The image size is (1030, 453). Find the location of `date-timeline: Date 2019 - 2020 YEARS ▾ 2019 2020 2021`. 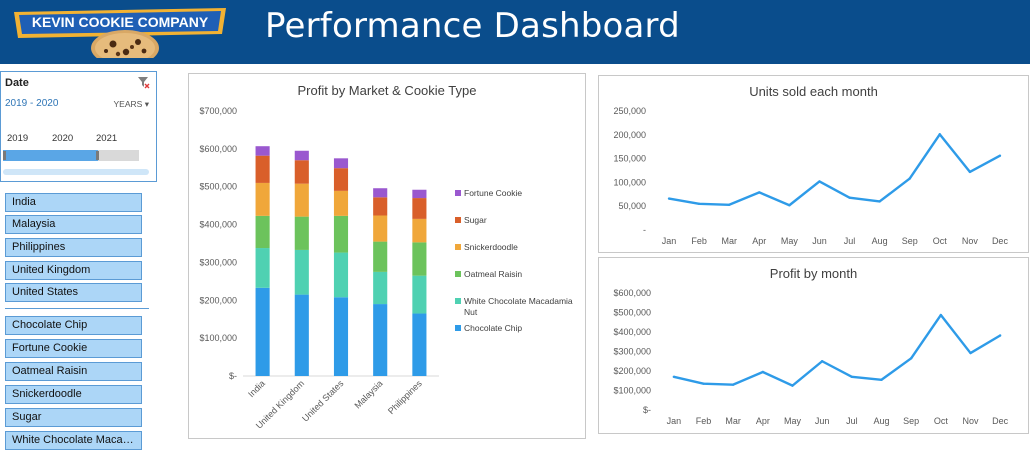

date-timeline: Date 2019 - 2020 YEARS ▾ 2019 2020 2021 is located at coordinates (78, 126).